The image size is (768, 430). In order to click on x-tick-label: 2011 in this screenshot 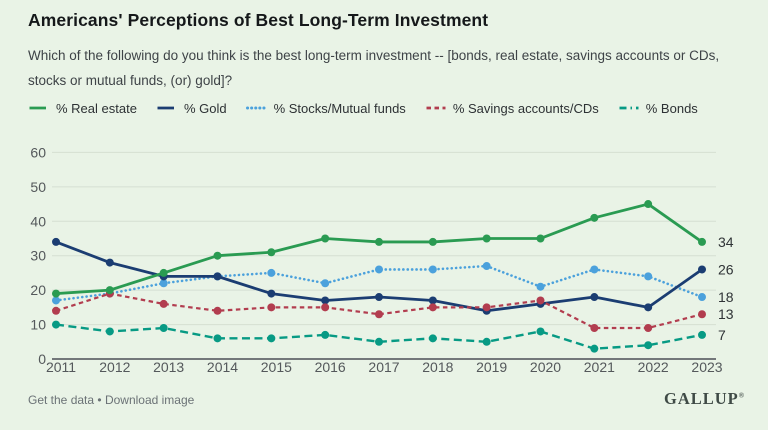, I will do `click(61, 367)`.